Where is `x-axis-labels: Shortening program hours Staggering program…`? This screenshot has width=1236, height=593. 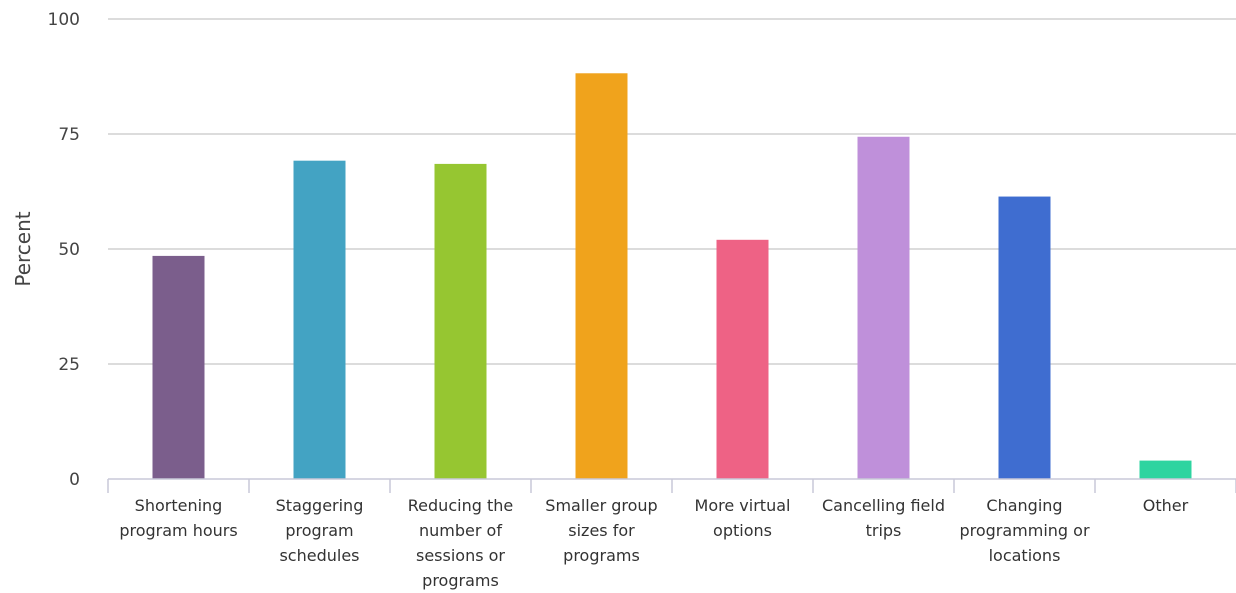 x-axis-labels: Shortening program hours Staggering program… is located at coordinates (653, 543).